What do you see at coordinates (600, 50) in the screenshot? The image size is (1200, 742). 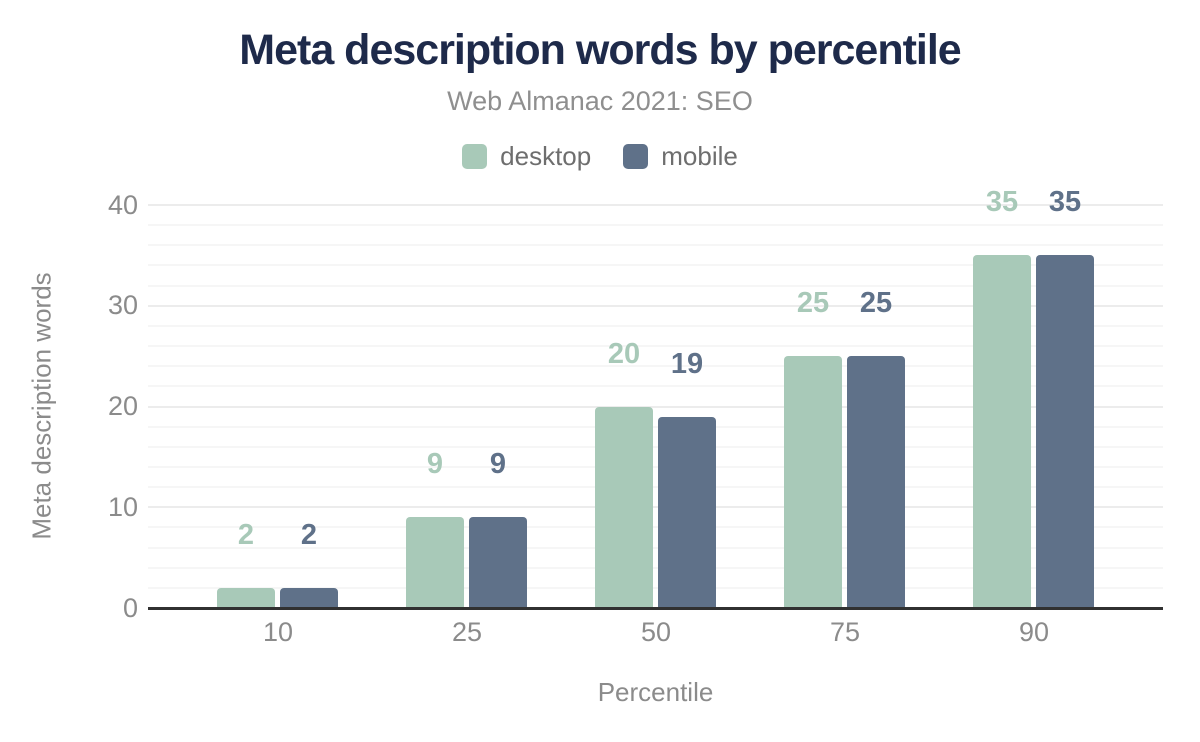 I see `chart-title: Meta description words by percentile` at bounding box center [600, 50].